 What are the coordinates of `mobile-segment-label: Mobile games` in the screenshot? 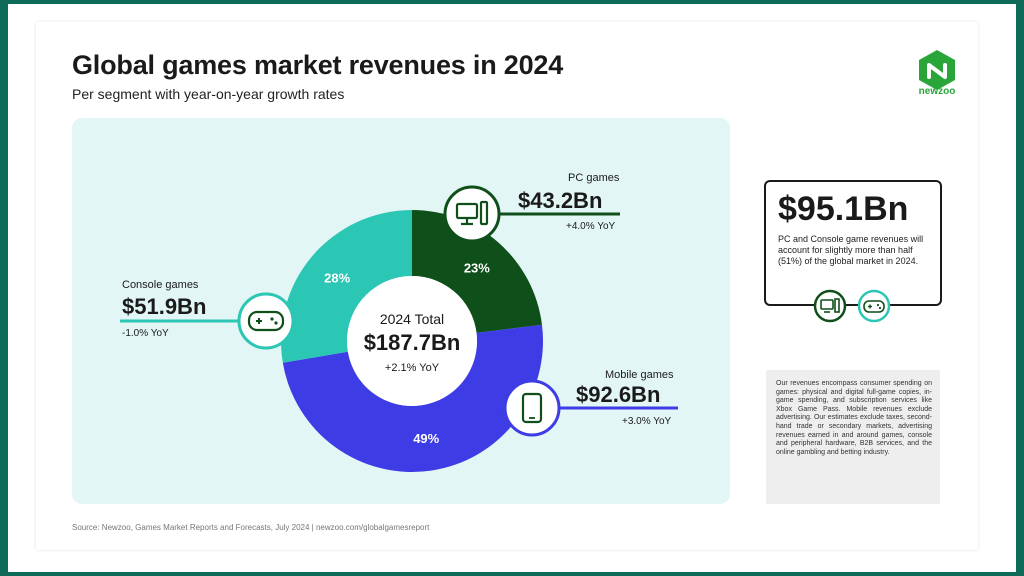 It's located at (639, 375).